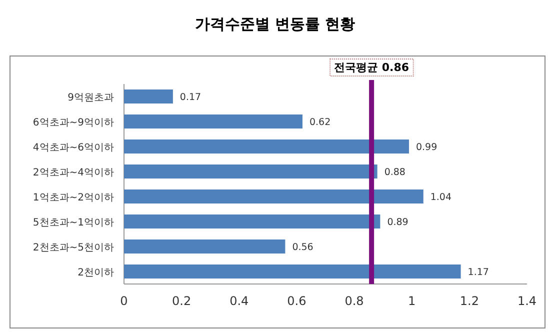 This screenshot has width=550, height=332. What do you see at coordinates (91, 98) in the screenshot?
I see `y-tick-label: 9억원초과` at bounding box center [91, 98].